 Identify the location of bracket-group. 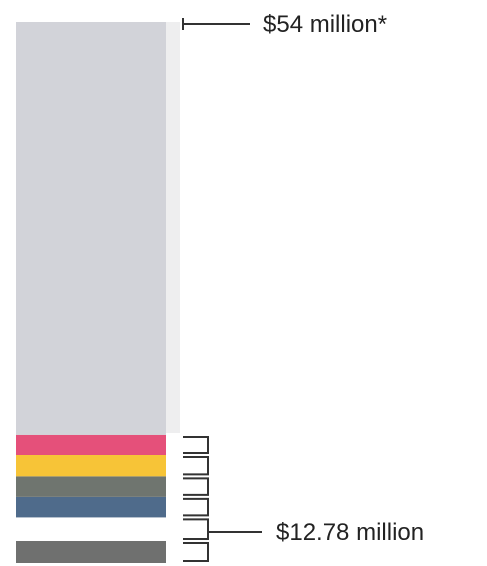
(196, 498).